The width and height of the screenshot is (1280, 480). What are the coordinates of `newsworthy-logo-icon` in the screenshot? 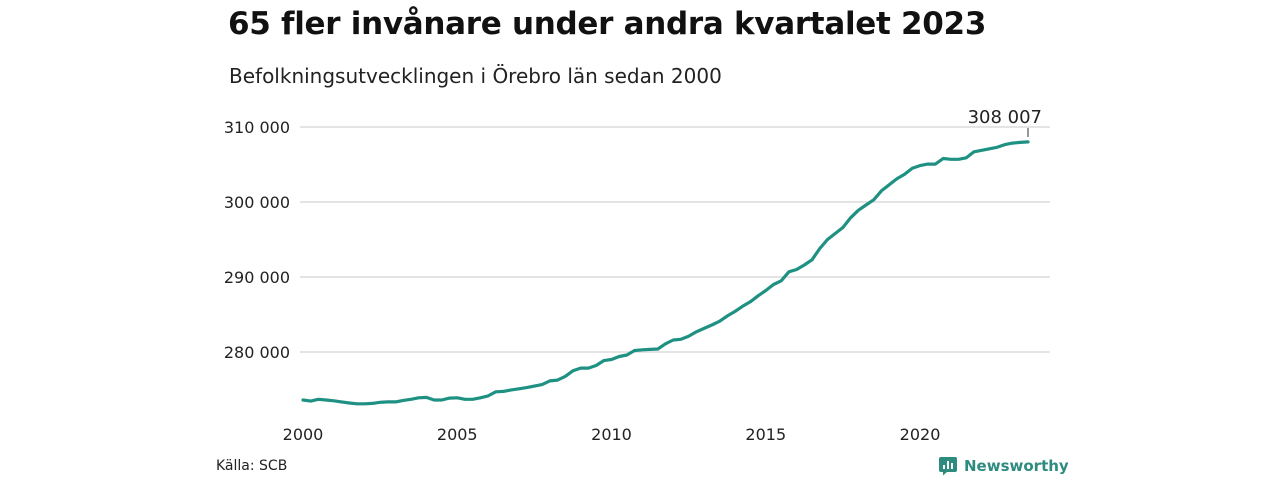 It's located at (948, 466).